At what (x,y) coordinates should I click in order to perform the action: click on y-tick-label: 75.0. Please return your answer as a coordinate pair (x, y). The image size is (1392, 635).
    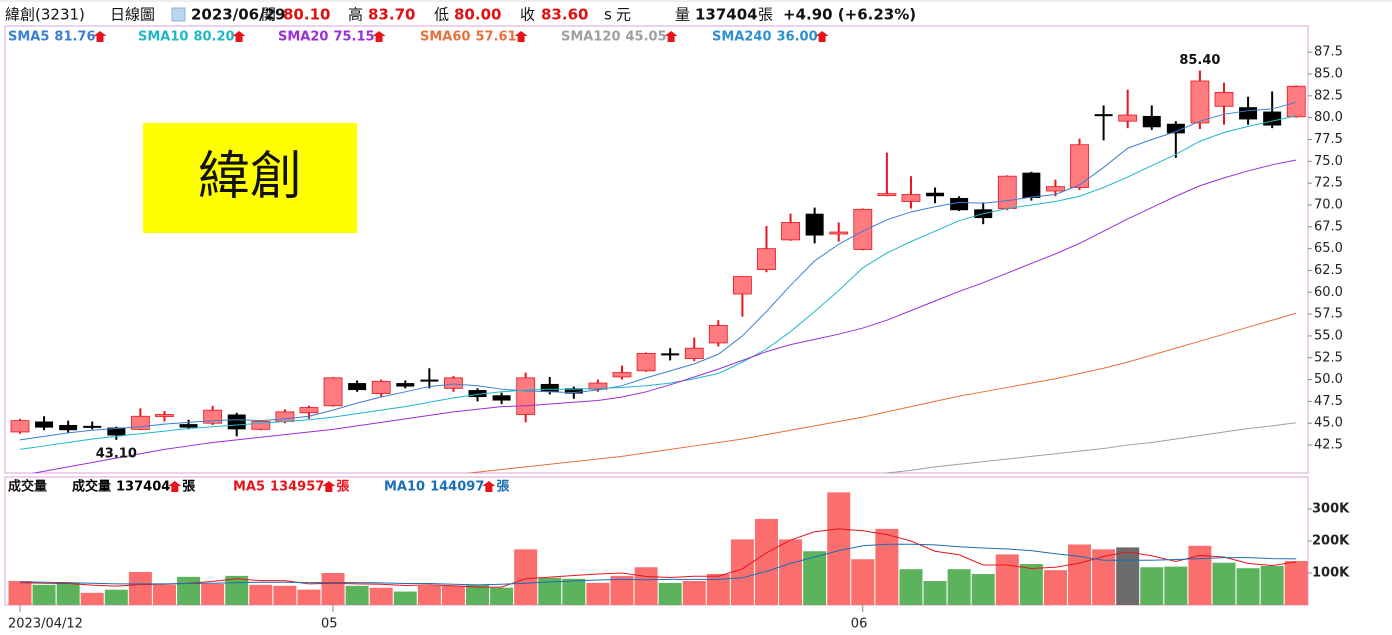
    Looking at the image, I should click on (1328, 161).